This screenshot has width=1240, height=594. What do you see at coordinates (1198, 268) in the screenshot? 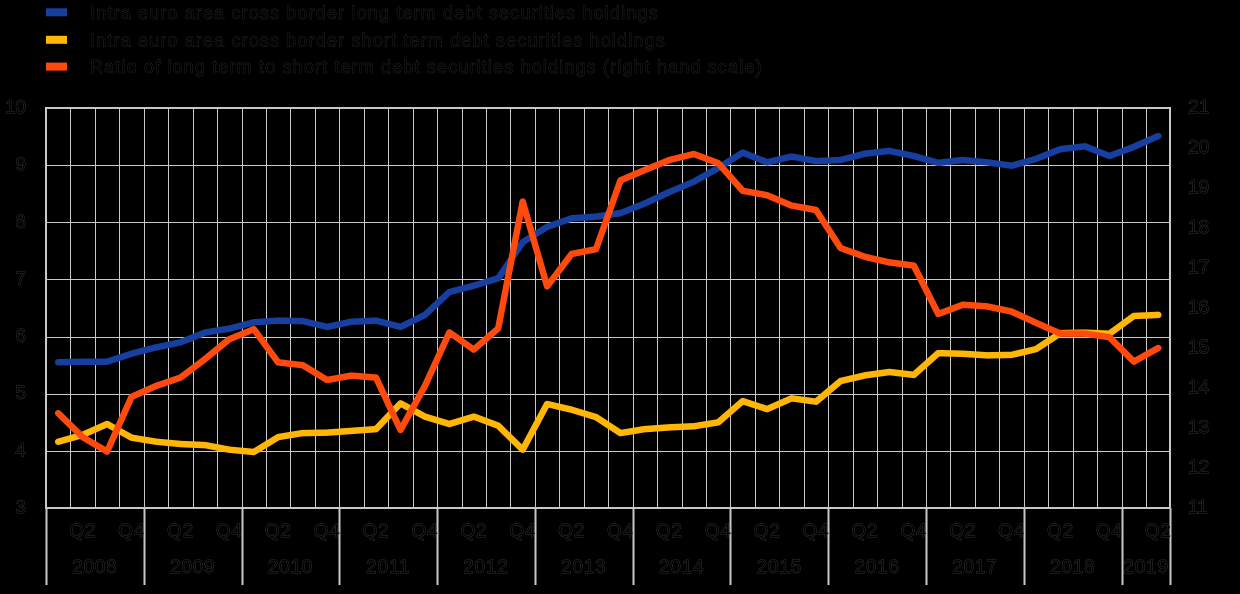
I see `svg-text: 17` at bounding box center [1198, 268].